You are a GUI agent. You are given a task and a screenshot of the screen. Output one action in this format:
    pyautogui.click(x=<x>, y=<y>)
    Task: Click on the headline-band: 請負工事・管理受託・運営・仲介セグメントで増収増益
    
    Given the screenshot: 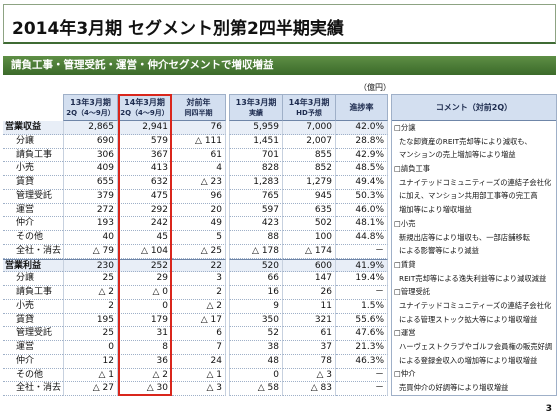 What is the action you would take?
    pyautogui.click(x=279, y=65)
    